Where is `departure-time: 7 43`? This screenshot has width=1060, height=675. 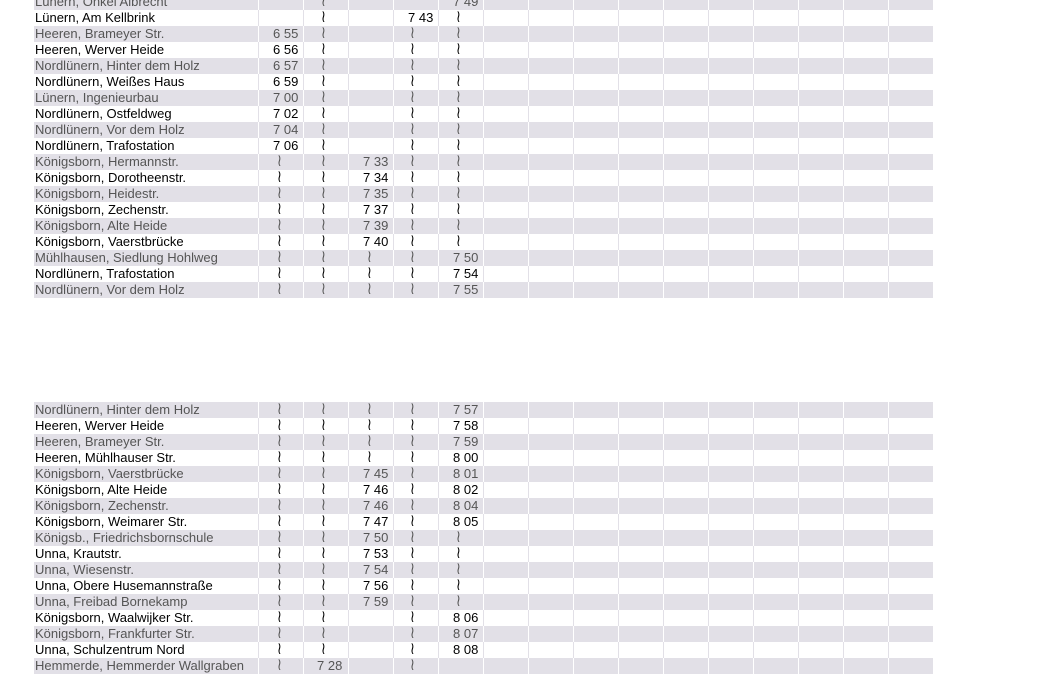 departure-time: 7 43 is located at coordinates (421, 17).